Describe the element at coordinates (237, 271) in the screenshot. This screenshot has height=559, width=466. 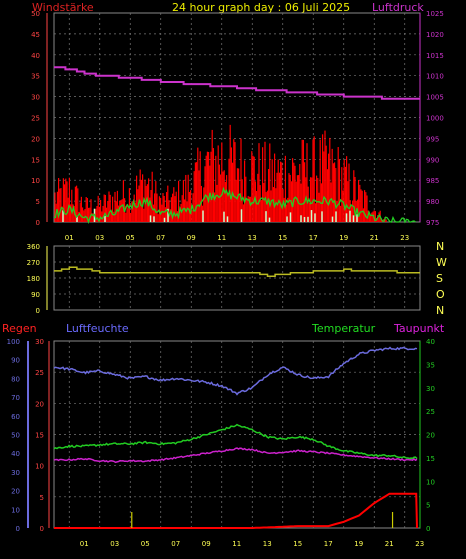
I see `wind-direction-line` at that location.